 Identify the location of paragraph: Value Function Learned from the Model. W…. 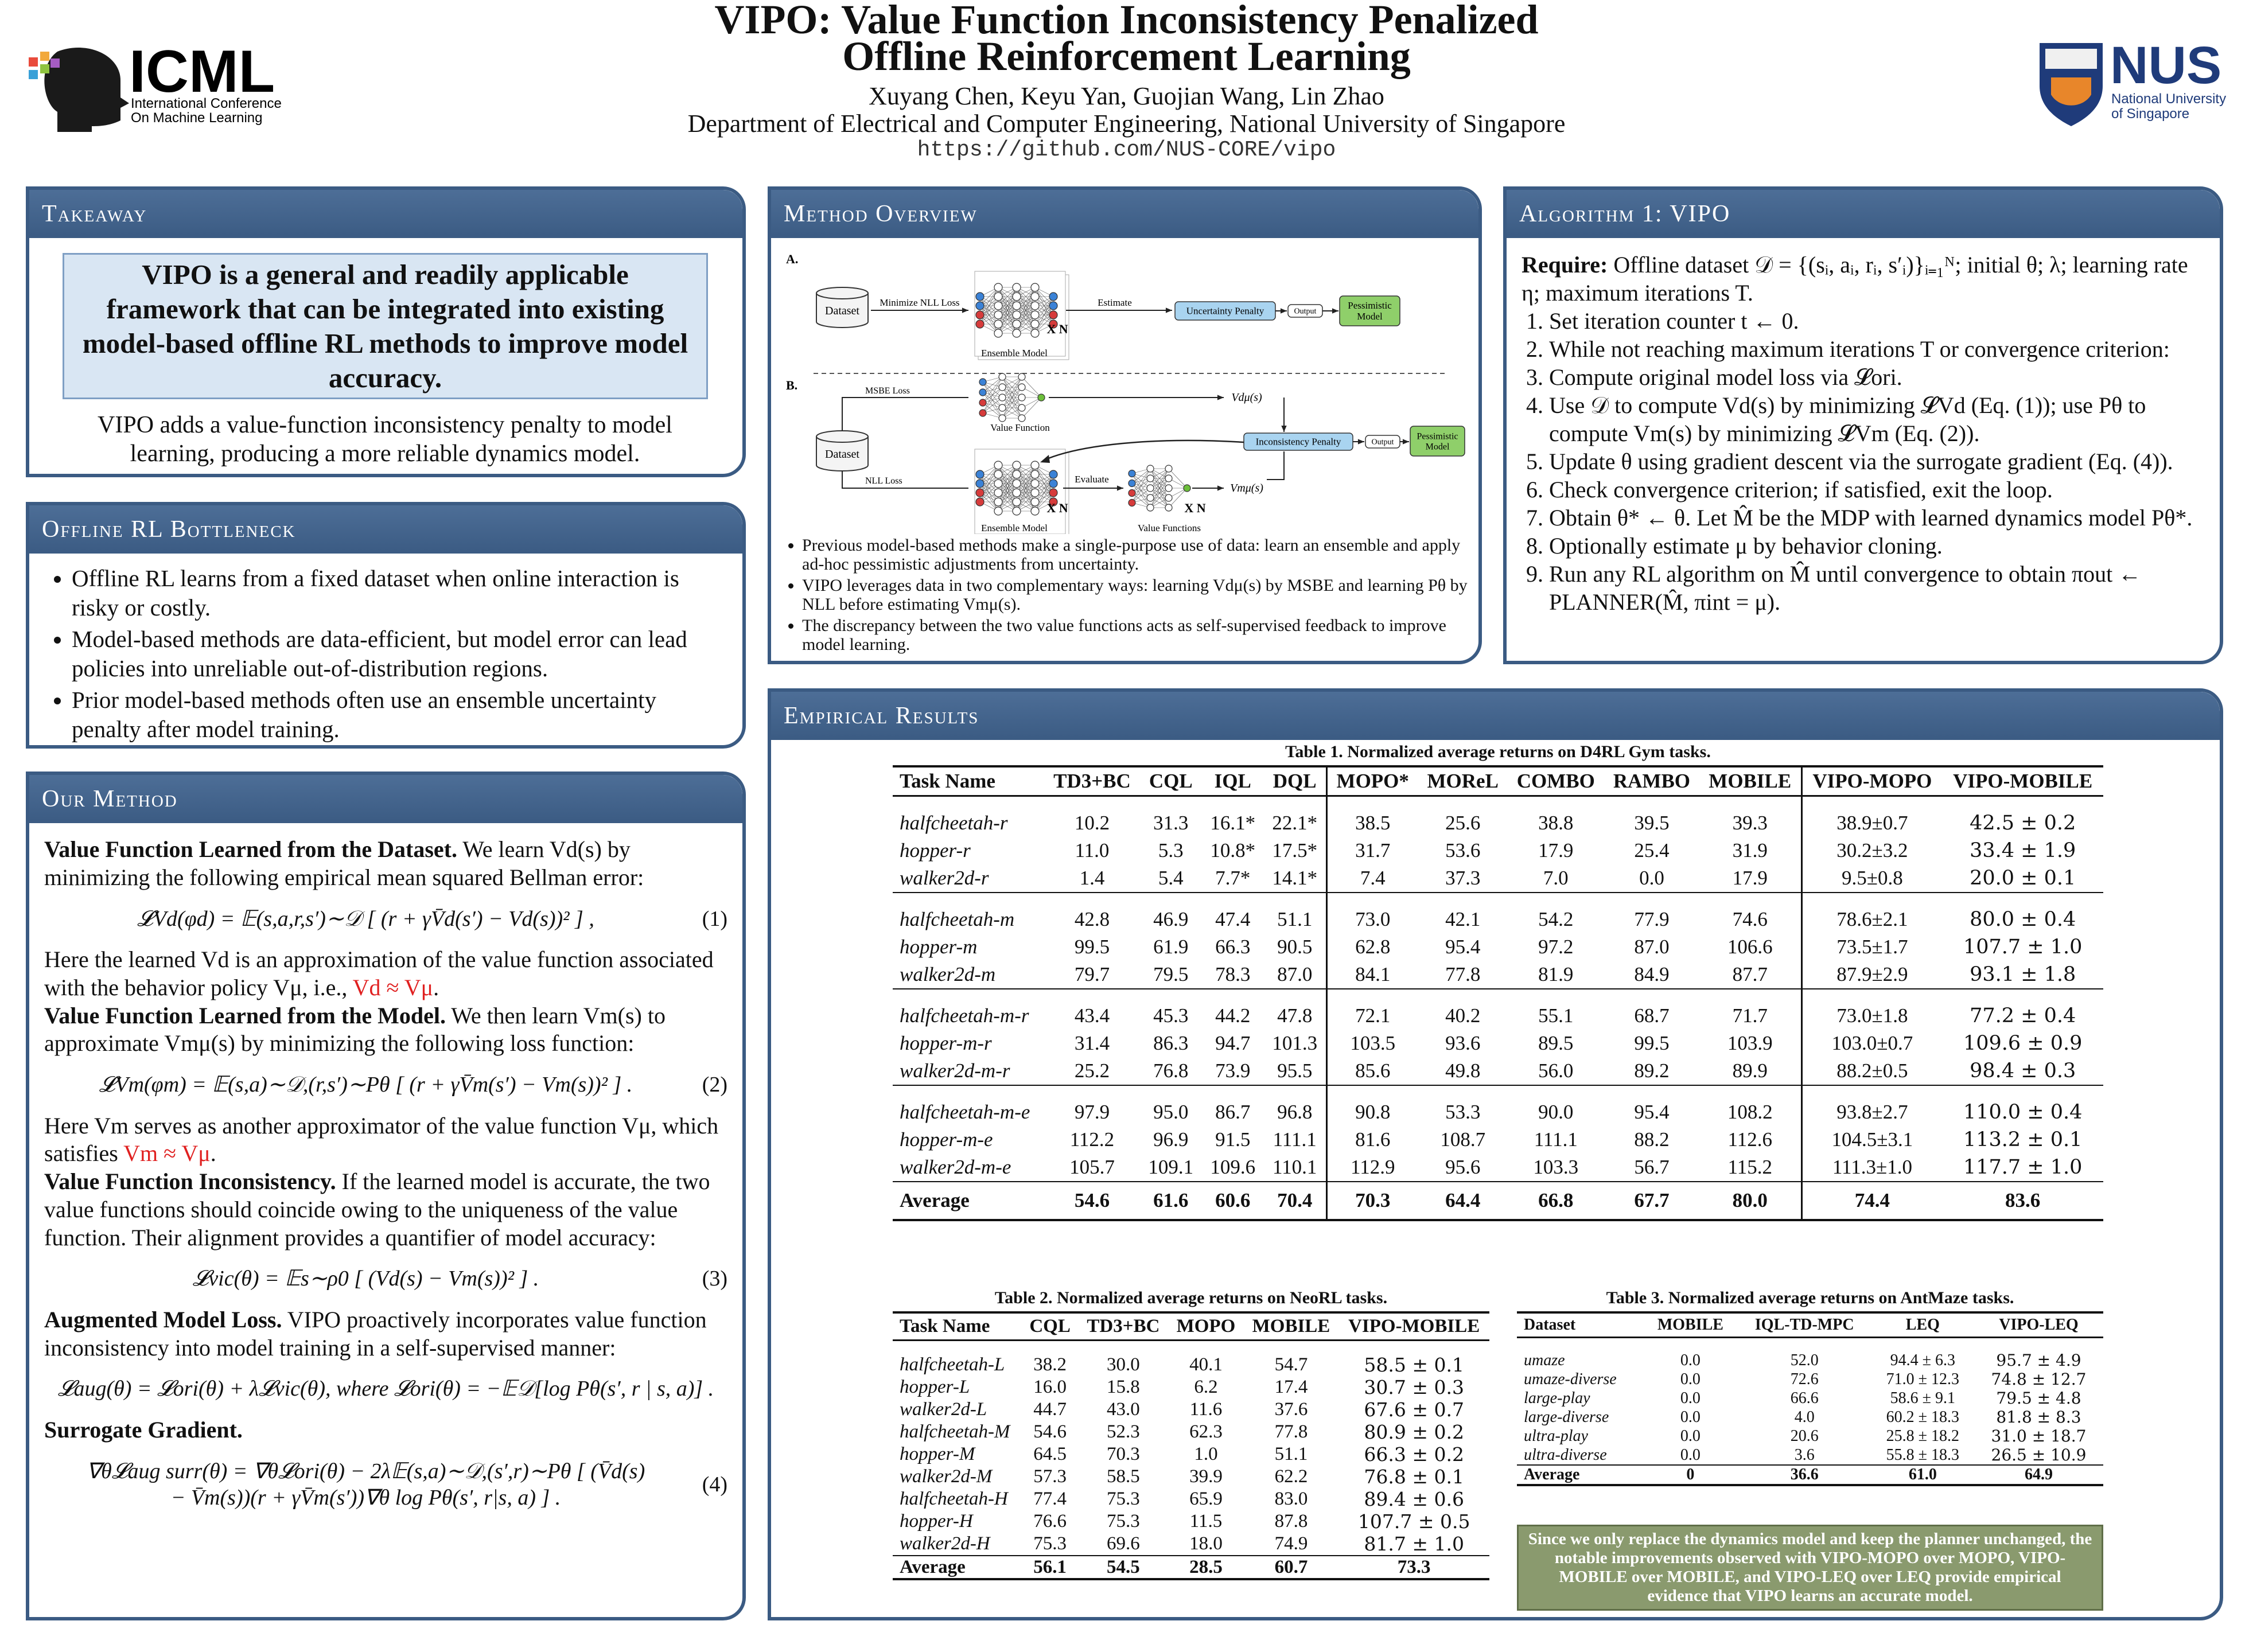
(385, 1030).